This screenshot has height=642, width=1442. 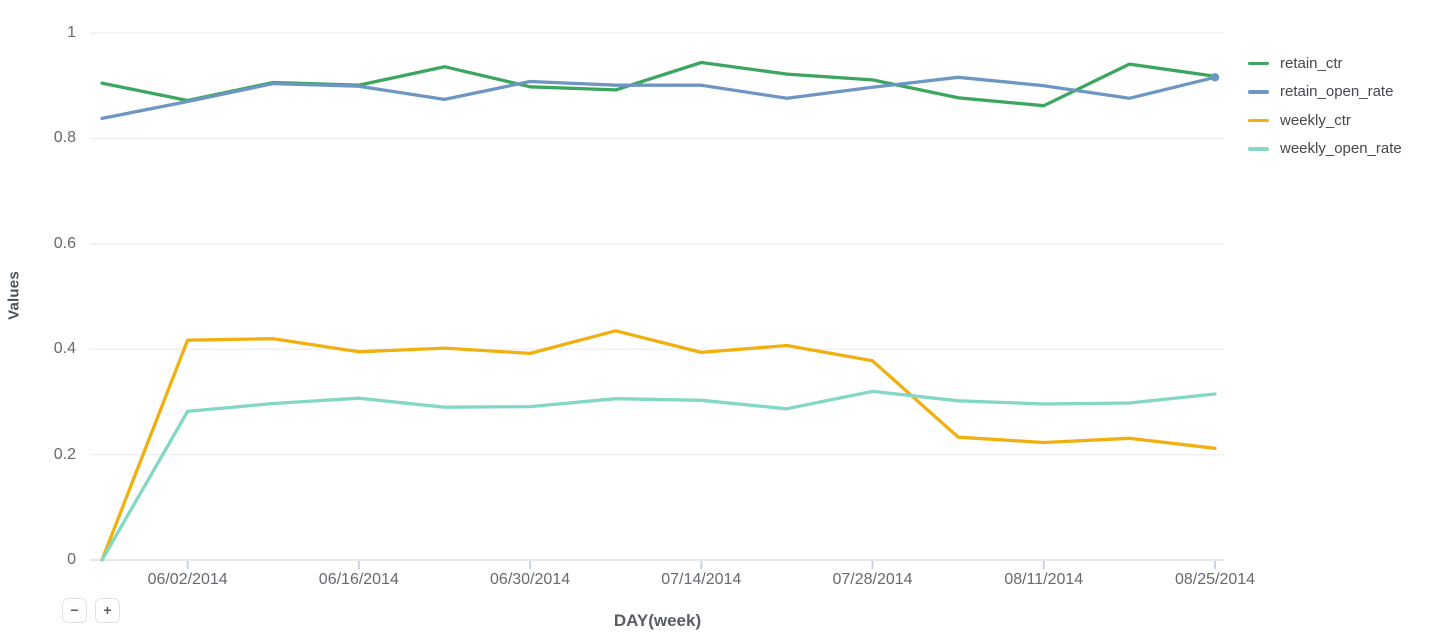 I want to click on x-axis-title: DAY(week), so click(x=657, y=620).